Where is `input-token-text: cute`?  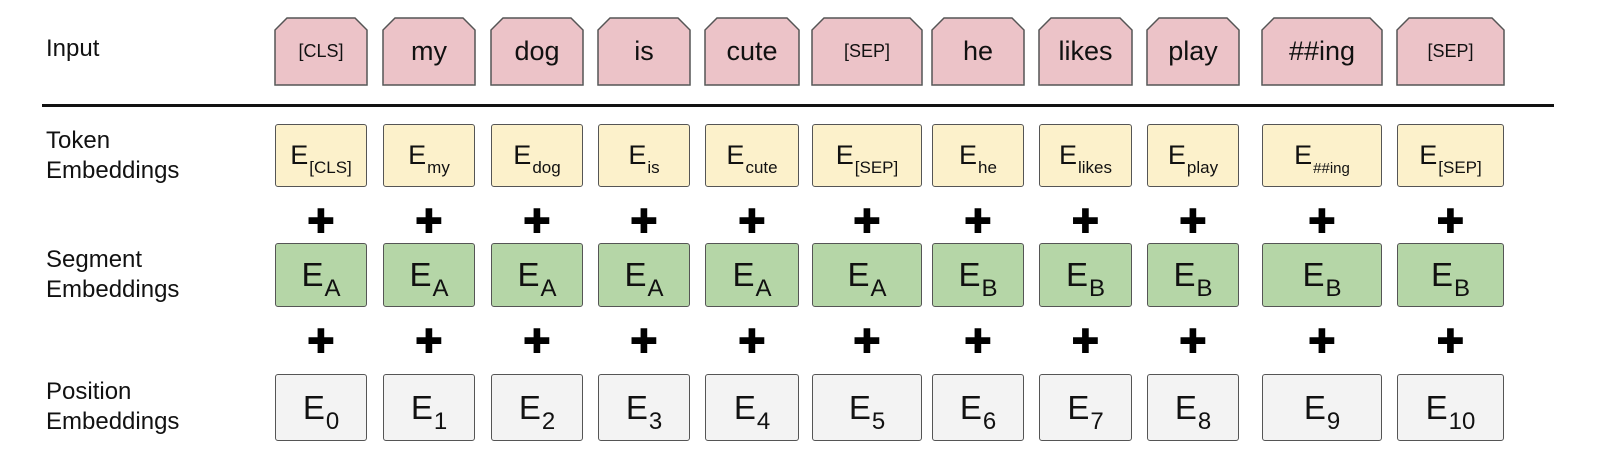
input-token-text: cute is located at coordinates (752, 51).